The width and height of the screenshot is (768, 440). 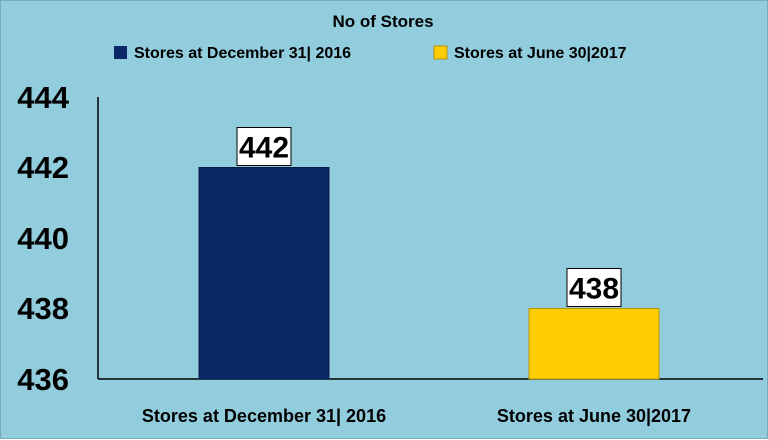 What do you see at coordinates (594, 344) in the screenshot?
I see `bar-jun-2017` at bounding box center [594, 344].